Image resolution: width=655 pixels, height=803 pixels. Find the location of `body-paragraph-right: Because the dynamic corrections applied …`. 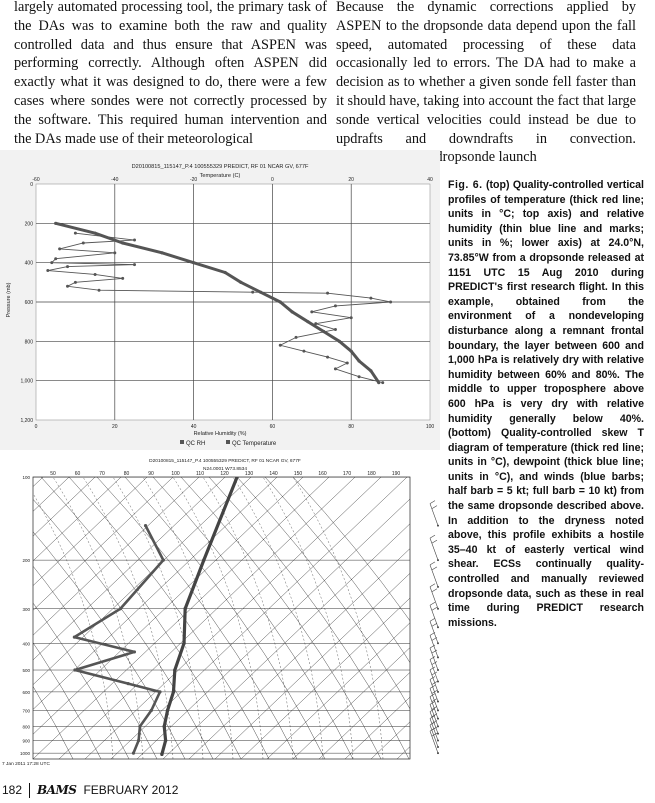

body-paragraph-right: Because the dynamic corrections applied … is located at coordinates (486, 83).